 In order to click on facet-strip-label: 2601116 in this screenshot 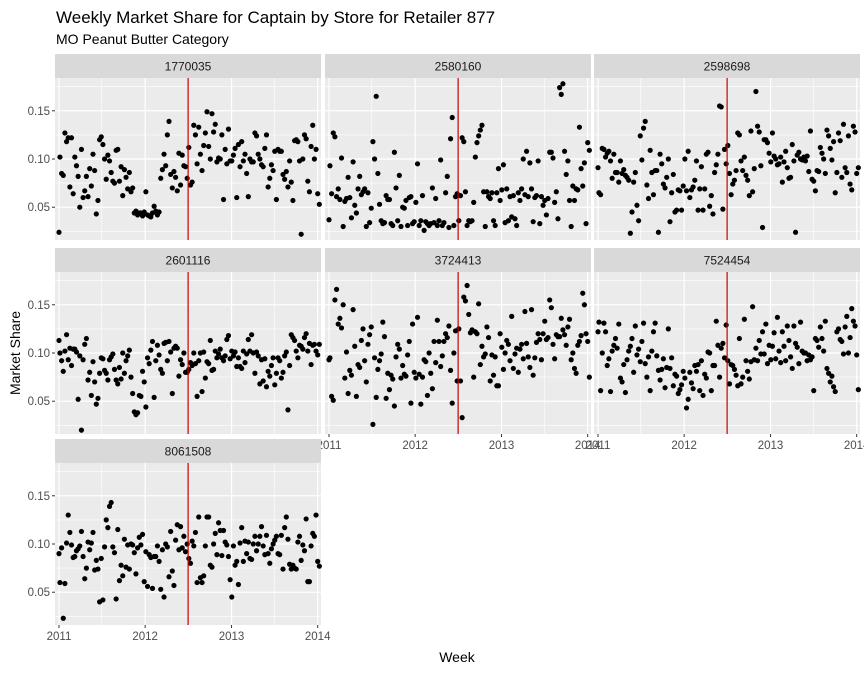, I will do `click(188, 261)`.